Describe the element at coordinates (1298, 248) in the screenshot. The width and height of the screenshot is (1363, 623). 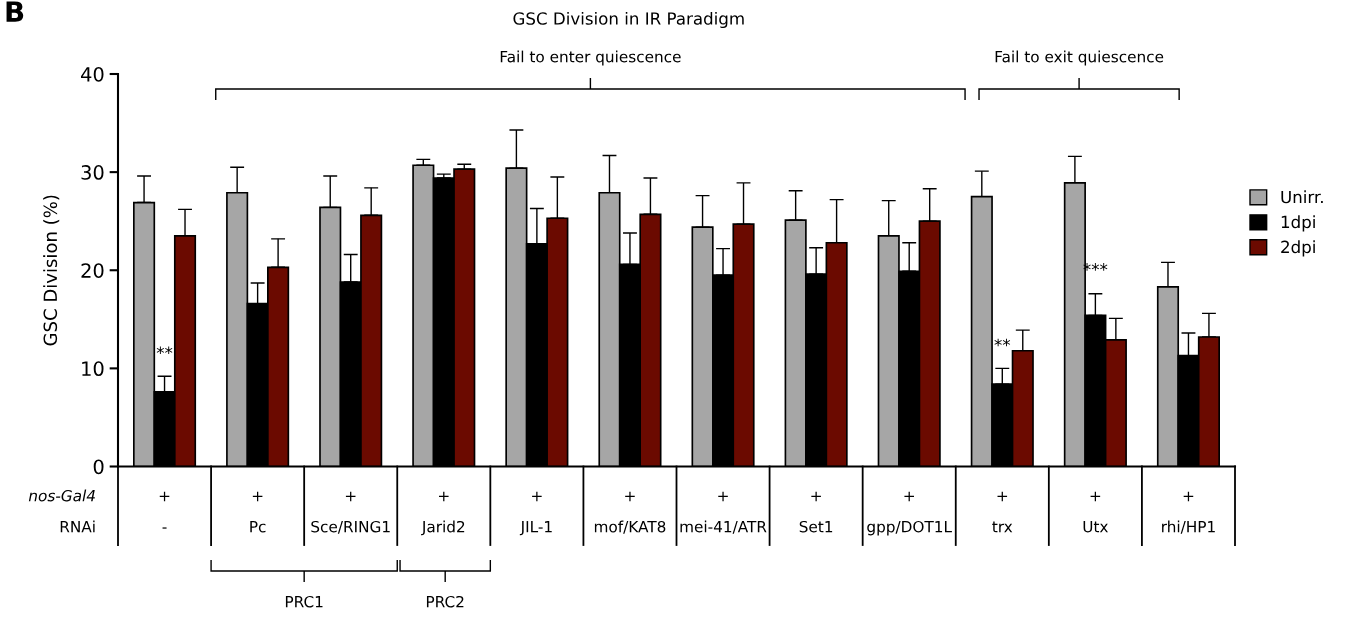
I see `legend-label: 2dpi` at that location.